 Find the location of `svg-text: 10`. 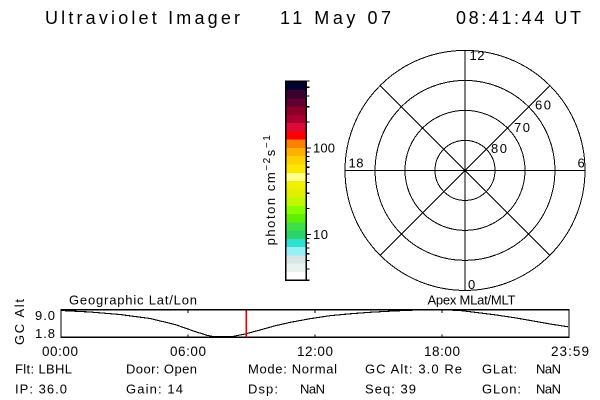

svg-text: 10 is located at coordinates (320, 234).